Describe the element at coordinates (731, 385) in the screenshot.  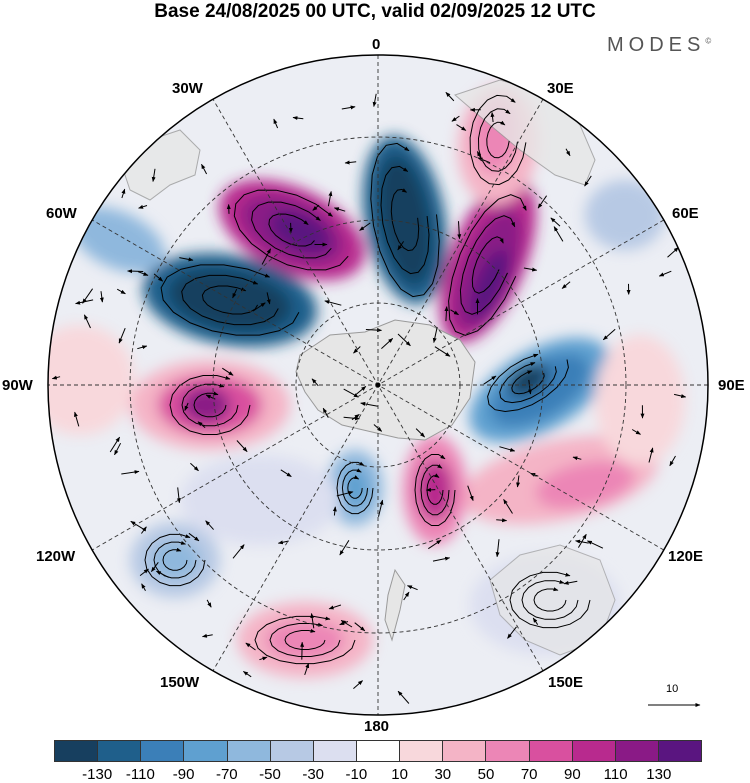
I see `lon-label-90e: 90E` at that location.